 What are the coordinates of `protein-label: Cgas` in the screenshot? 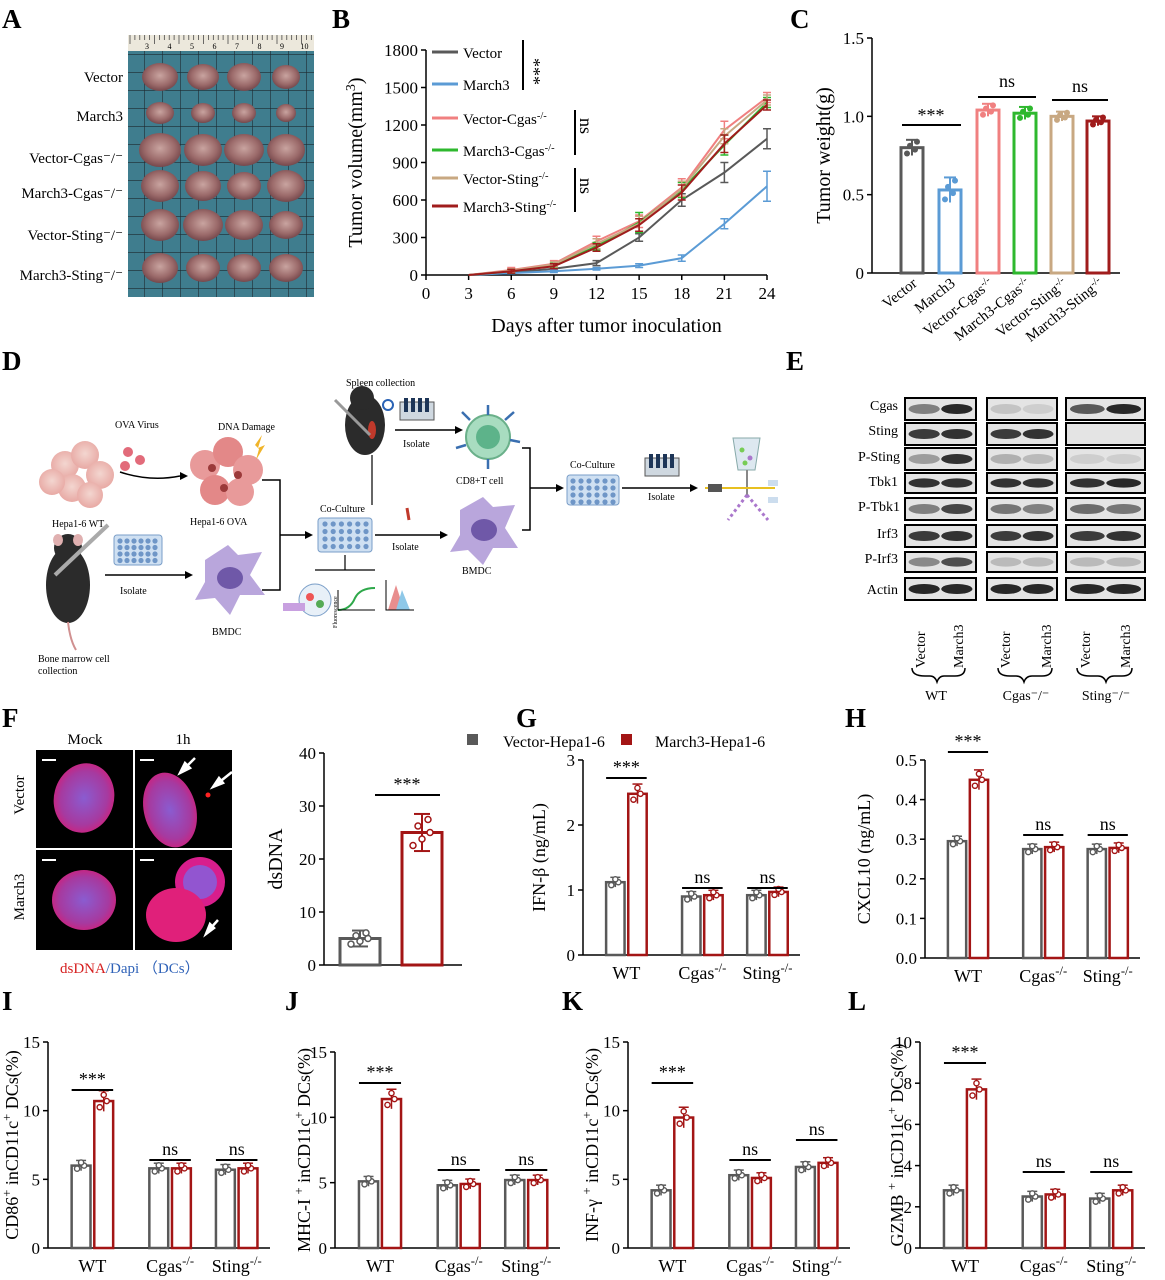 It's located at (884, 406).